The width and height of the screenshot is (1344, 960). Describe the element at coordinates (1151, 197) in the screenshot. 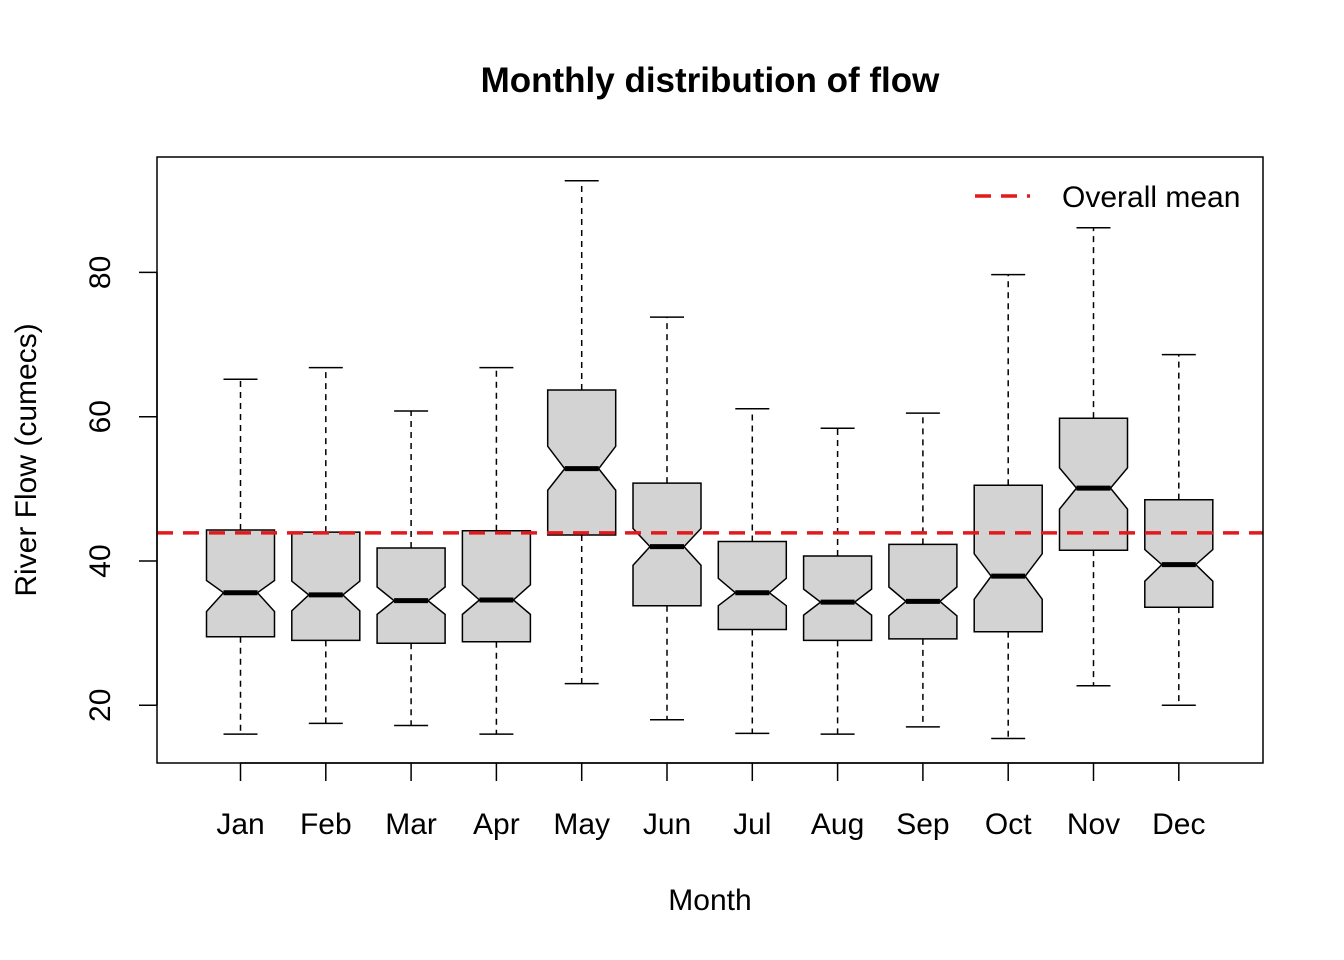

I see `legend-label-overall-mean: Overall mean` at that location.